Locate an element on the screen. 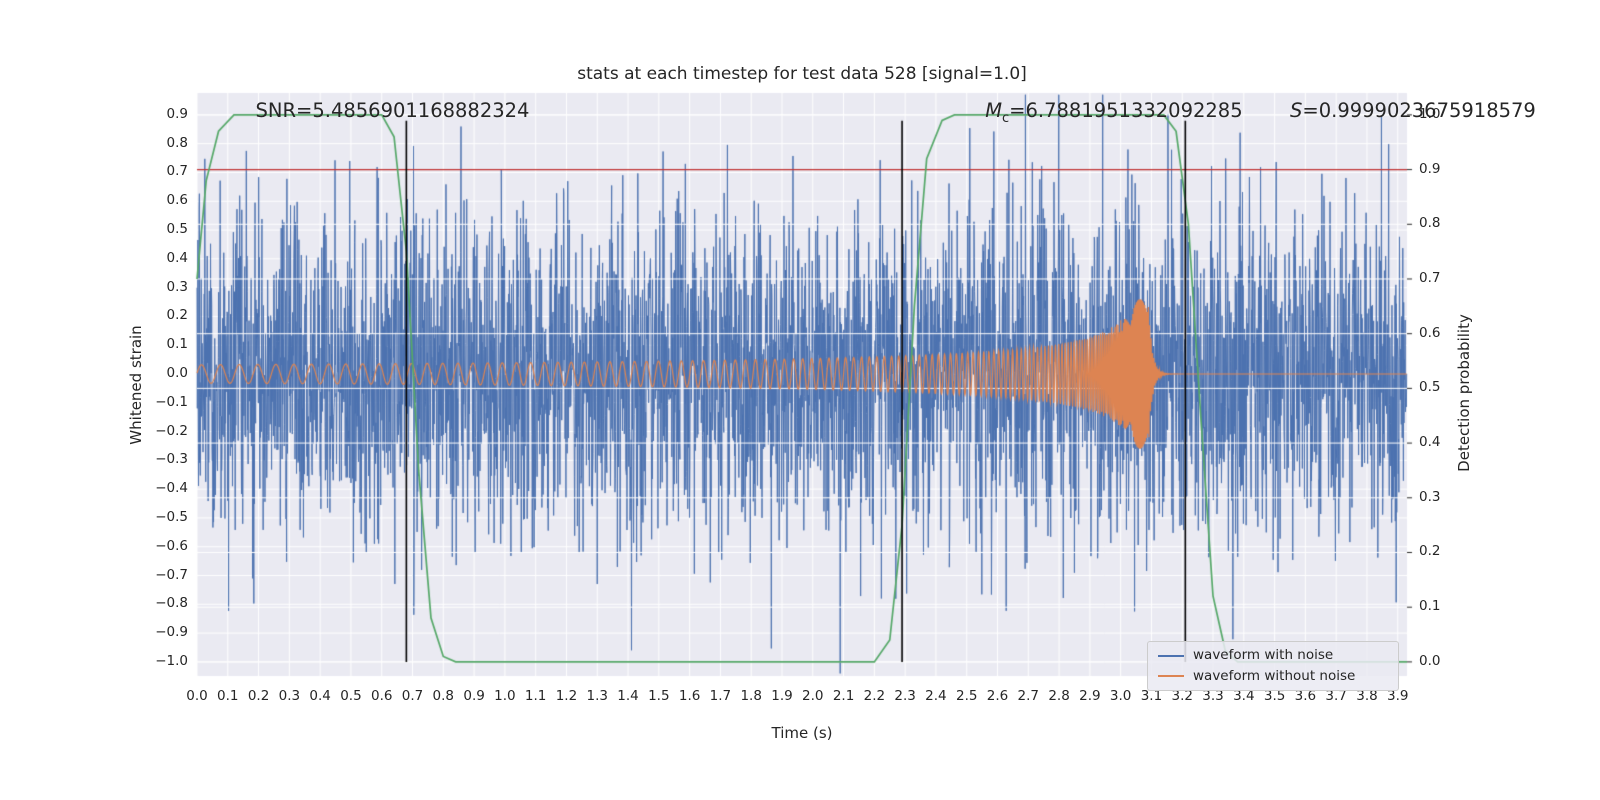  y-tick-label-right: 0.5 is located at coordinates (1430, 387).